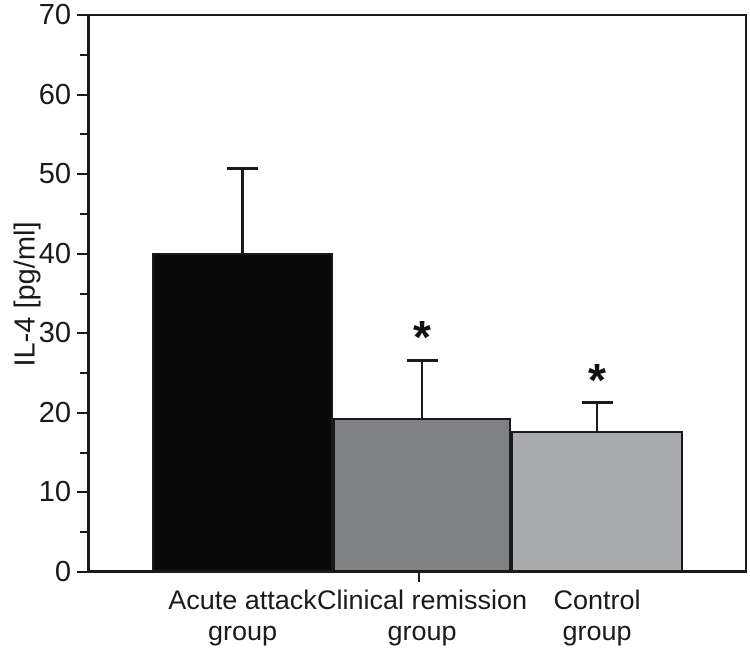 The width and height of the screenshot is (750, 648). What do you see at coordinates (54, 333) in the screenshot?
I see `y-axis-tick-label: 30` at bounding box center [54, 333].